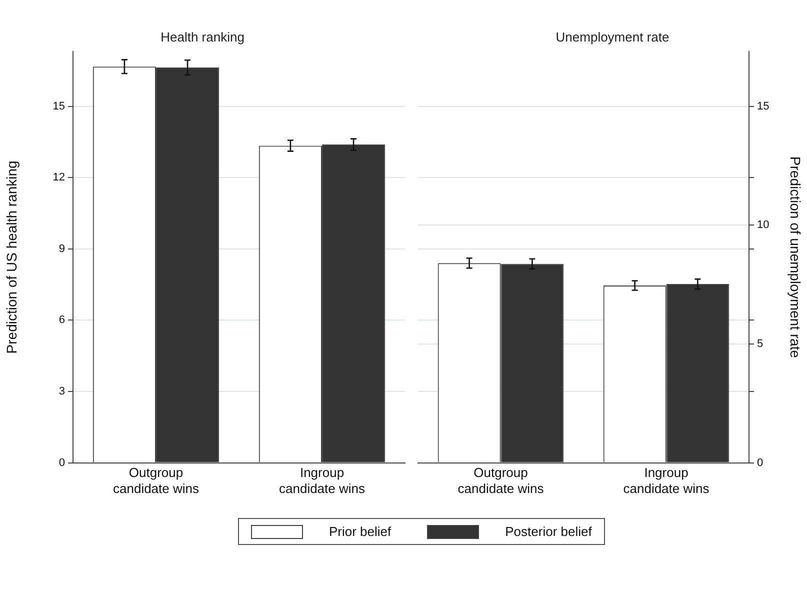 The image size is (807, 592). I want to click on chart-title: Health ranking, so click(202, 36).